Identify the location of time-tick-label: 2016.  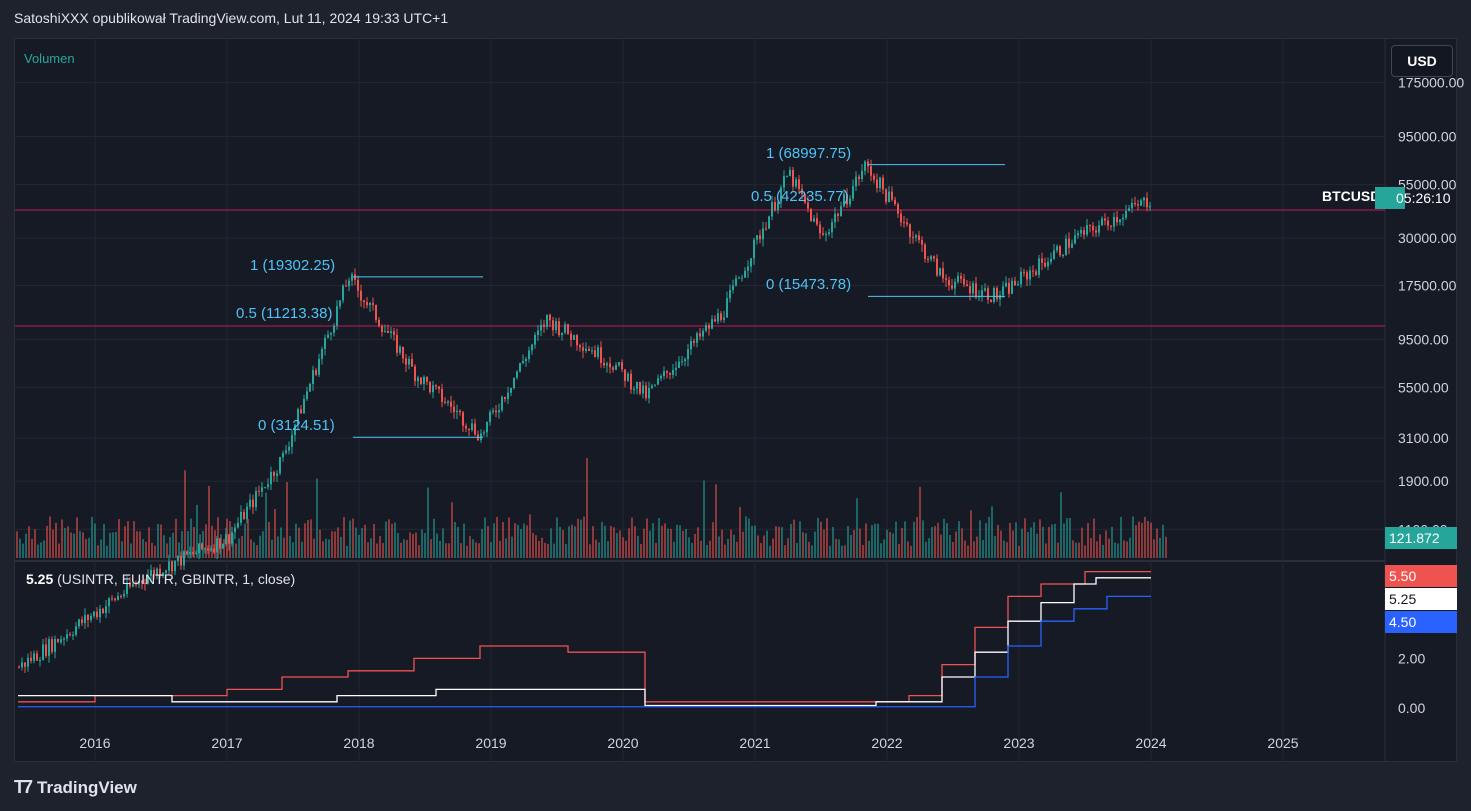
(94, 743).